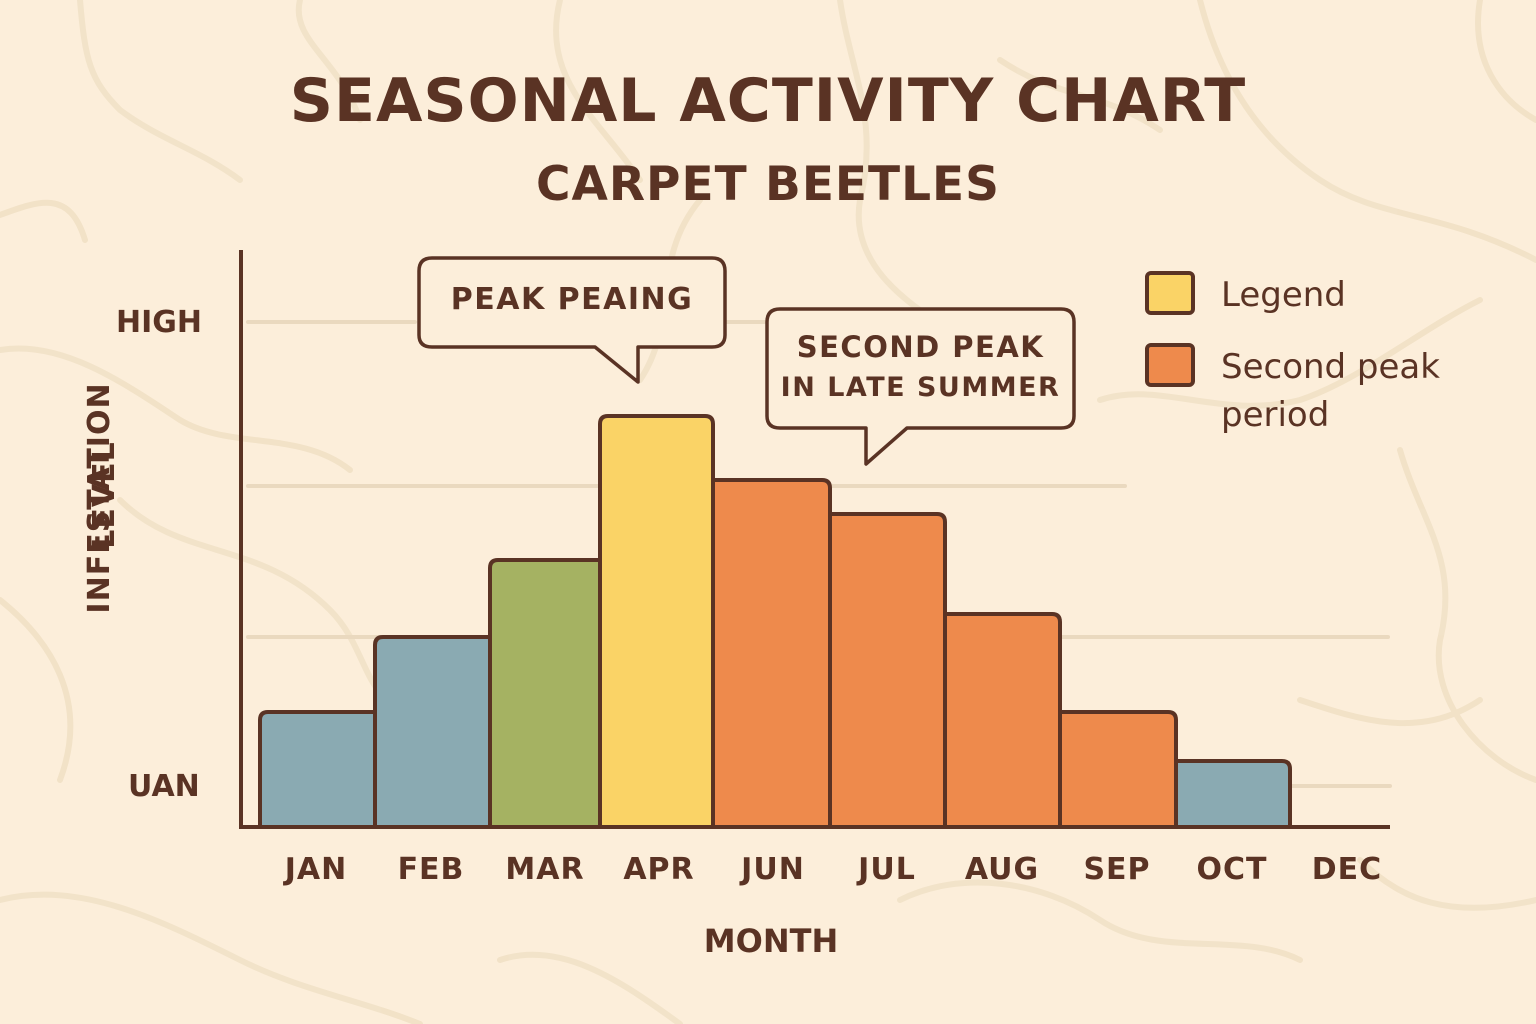  Describe the element at coordinates (545, 693) in the screenshot. I see `bar-mar` at that location.